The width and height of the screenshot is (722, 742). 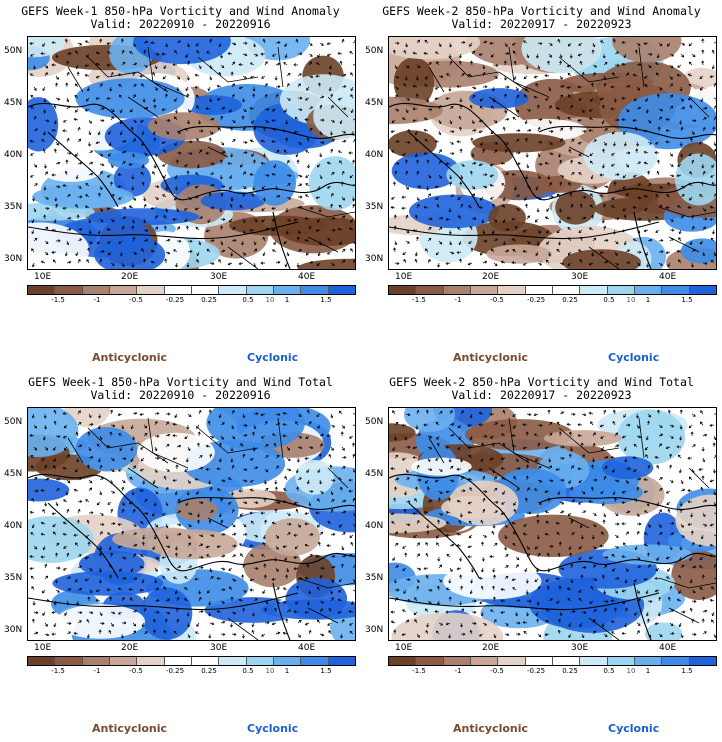 What do you see at coordinates (287, 671) in the screenshot?
I see `colorbar-label: 1` at bounding box center [287, 671].